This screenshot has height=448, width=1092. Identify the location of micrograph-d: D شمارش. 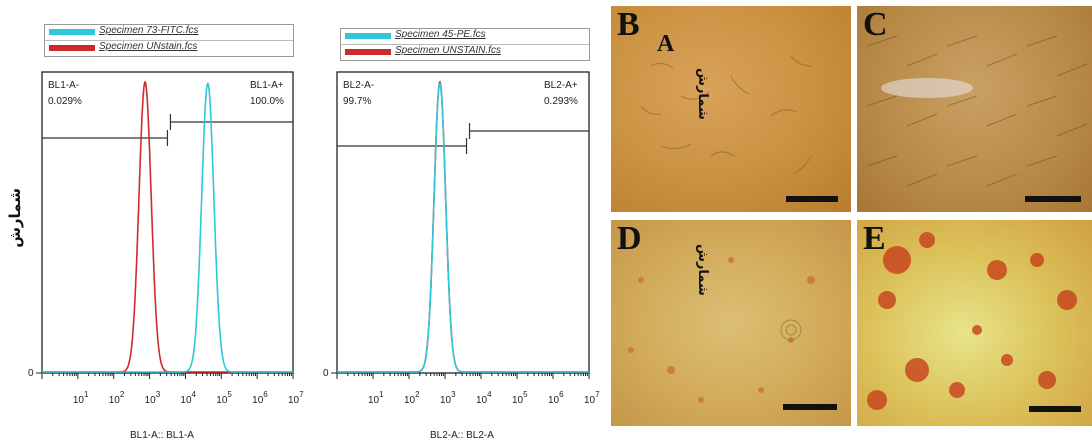
(731, 323).